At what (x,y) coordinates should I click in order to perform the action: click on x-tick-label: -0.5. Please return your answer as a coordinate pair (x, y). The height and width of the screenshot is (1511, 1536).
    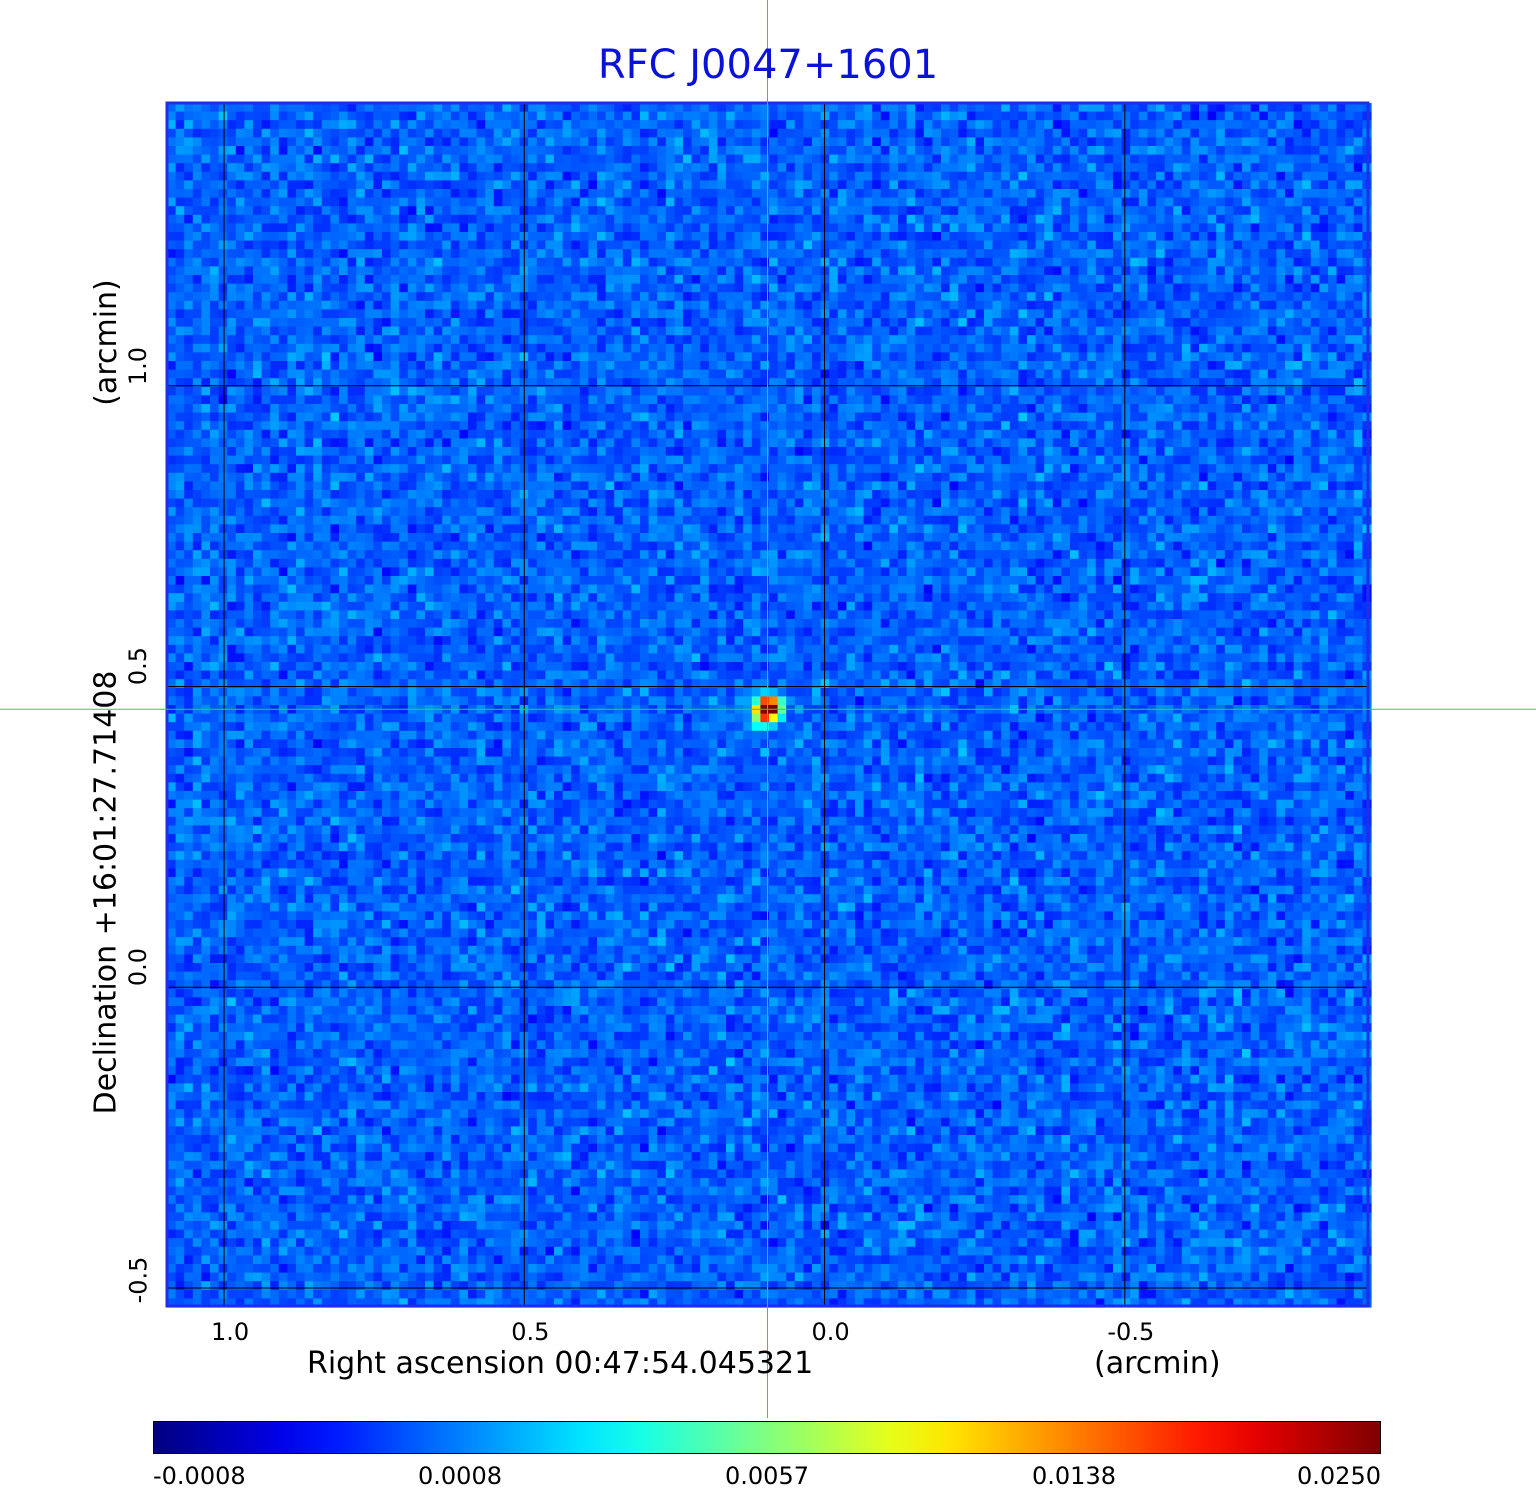
    Looking at the image, I should click on (1131, 1332).